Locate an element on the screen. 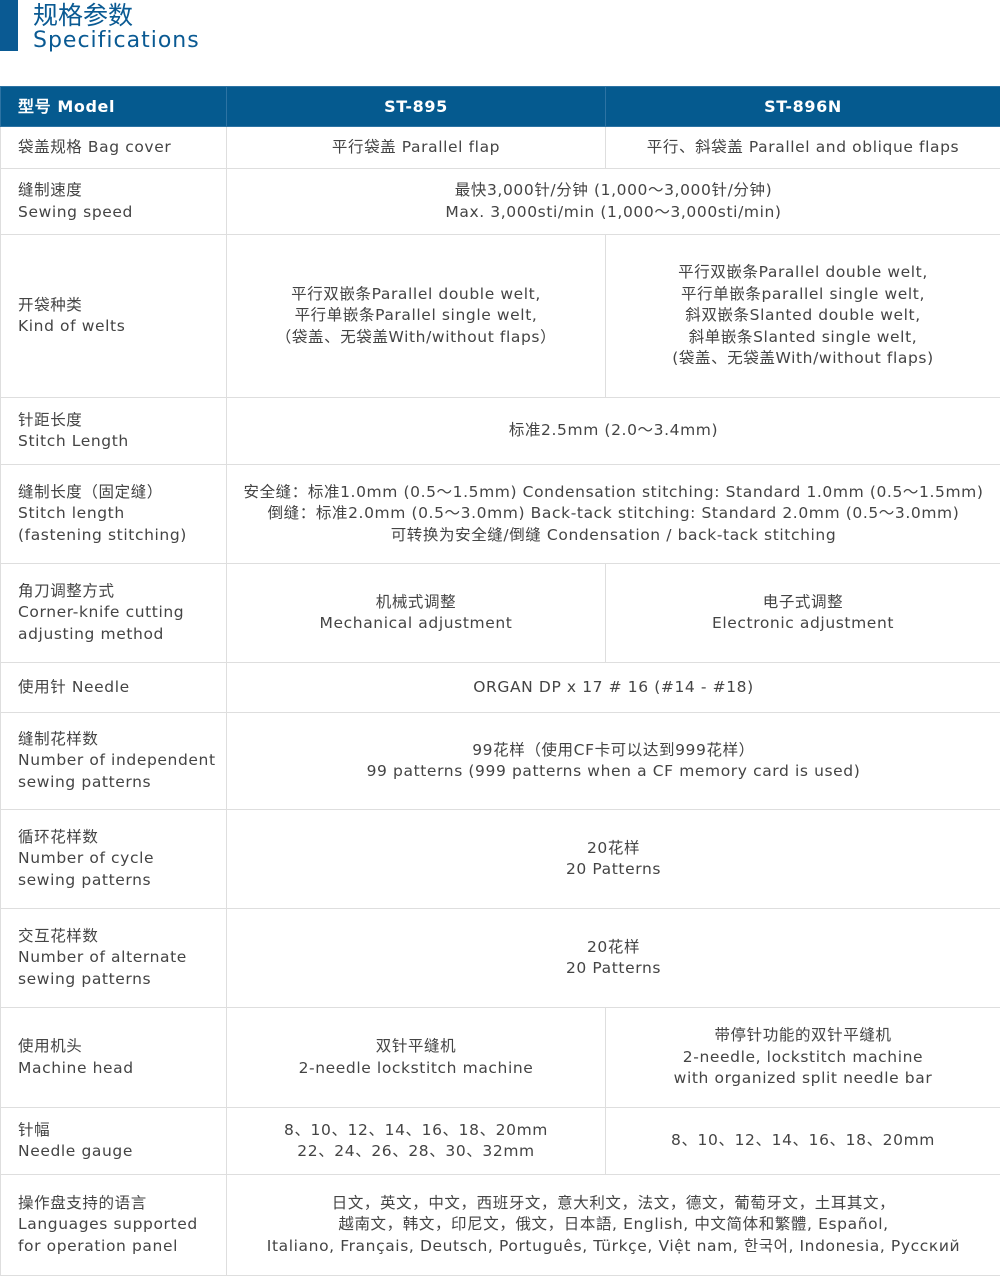  section-title: 规格参数 Specifications is located at coordinates (500, 43).